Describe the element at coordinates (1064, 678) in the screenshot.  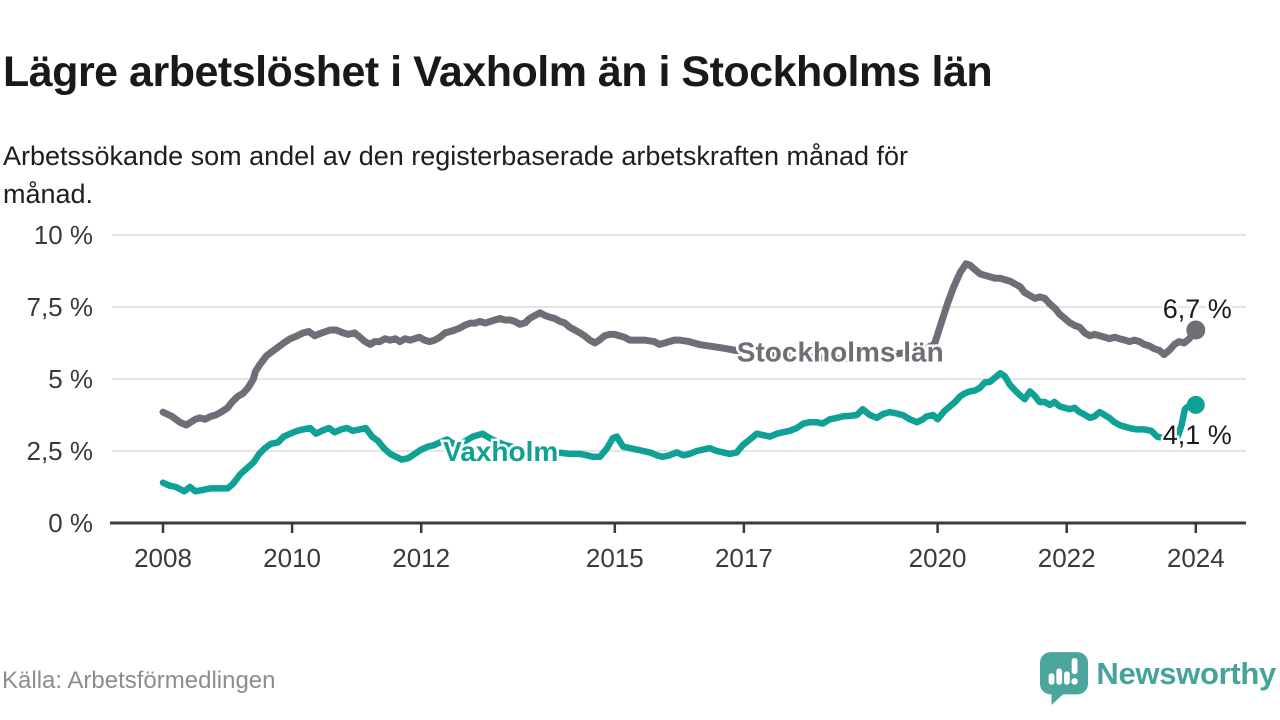
I see `newsworthy-logo-icon` at that location.